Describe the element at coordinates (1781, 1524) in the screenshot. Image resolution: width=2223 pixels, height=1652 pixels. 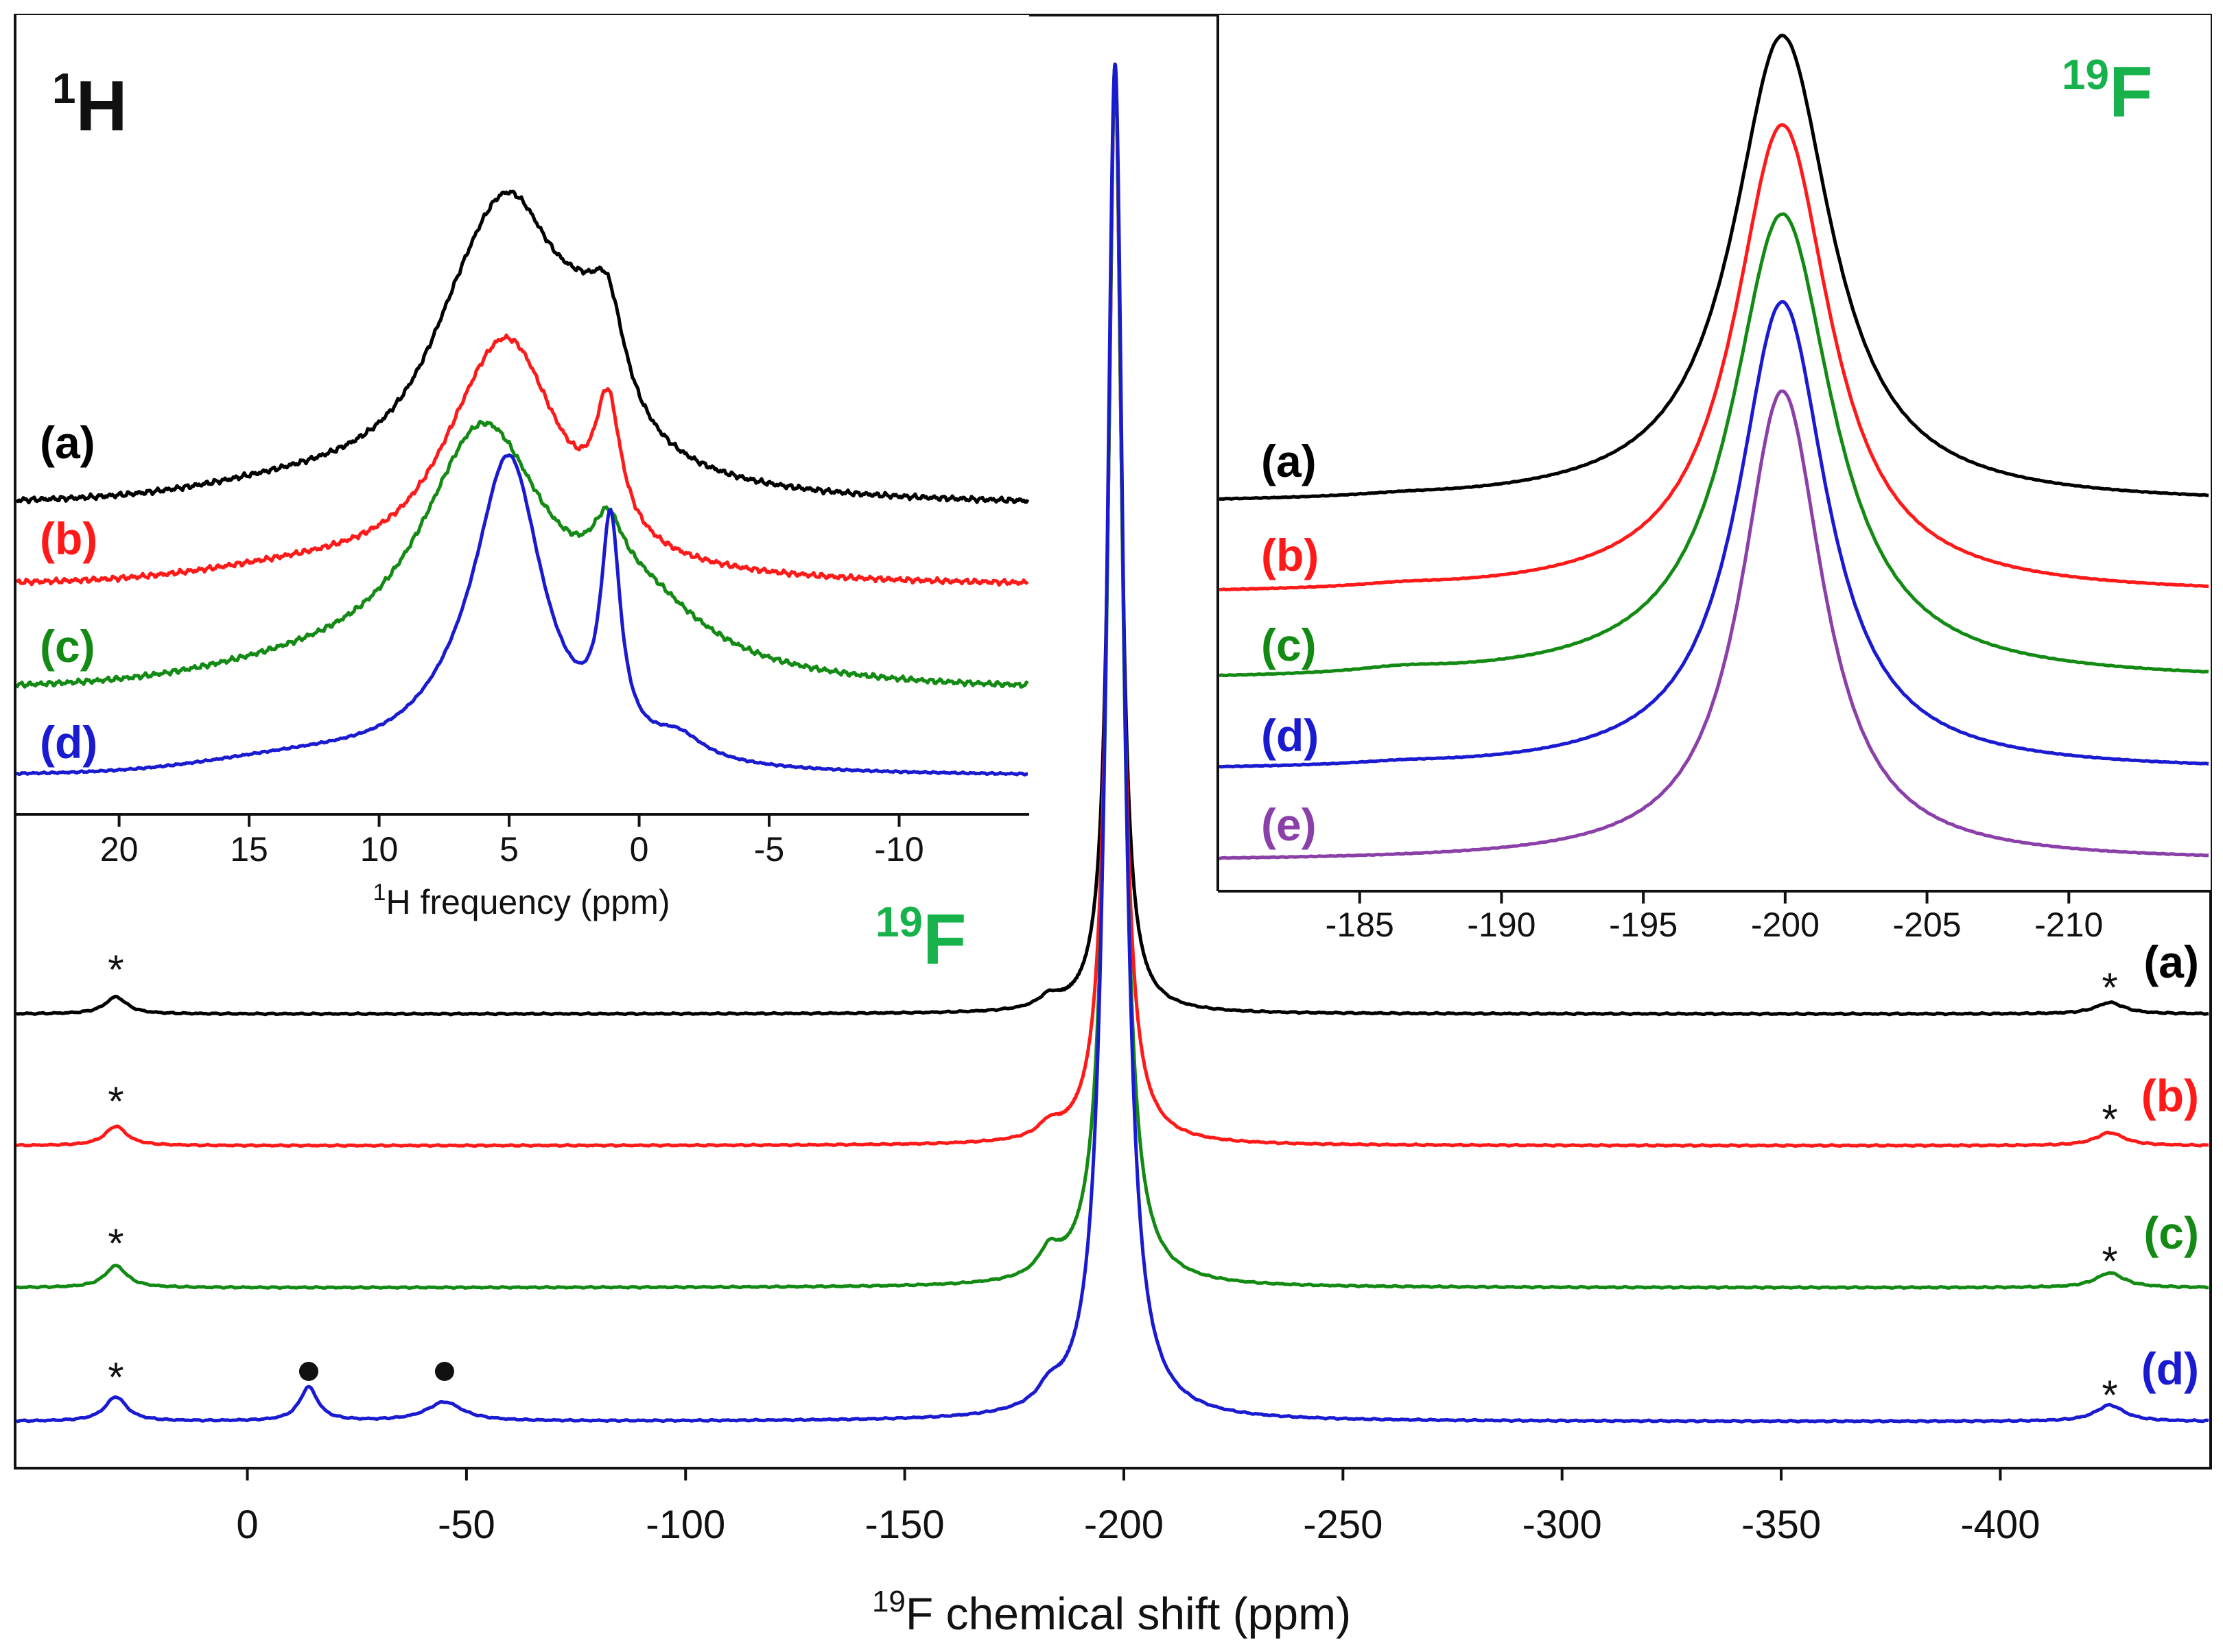
I see `main-x-tick-label: -350` at that location.